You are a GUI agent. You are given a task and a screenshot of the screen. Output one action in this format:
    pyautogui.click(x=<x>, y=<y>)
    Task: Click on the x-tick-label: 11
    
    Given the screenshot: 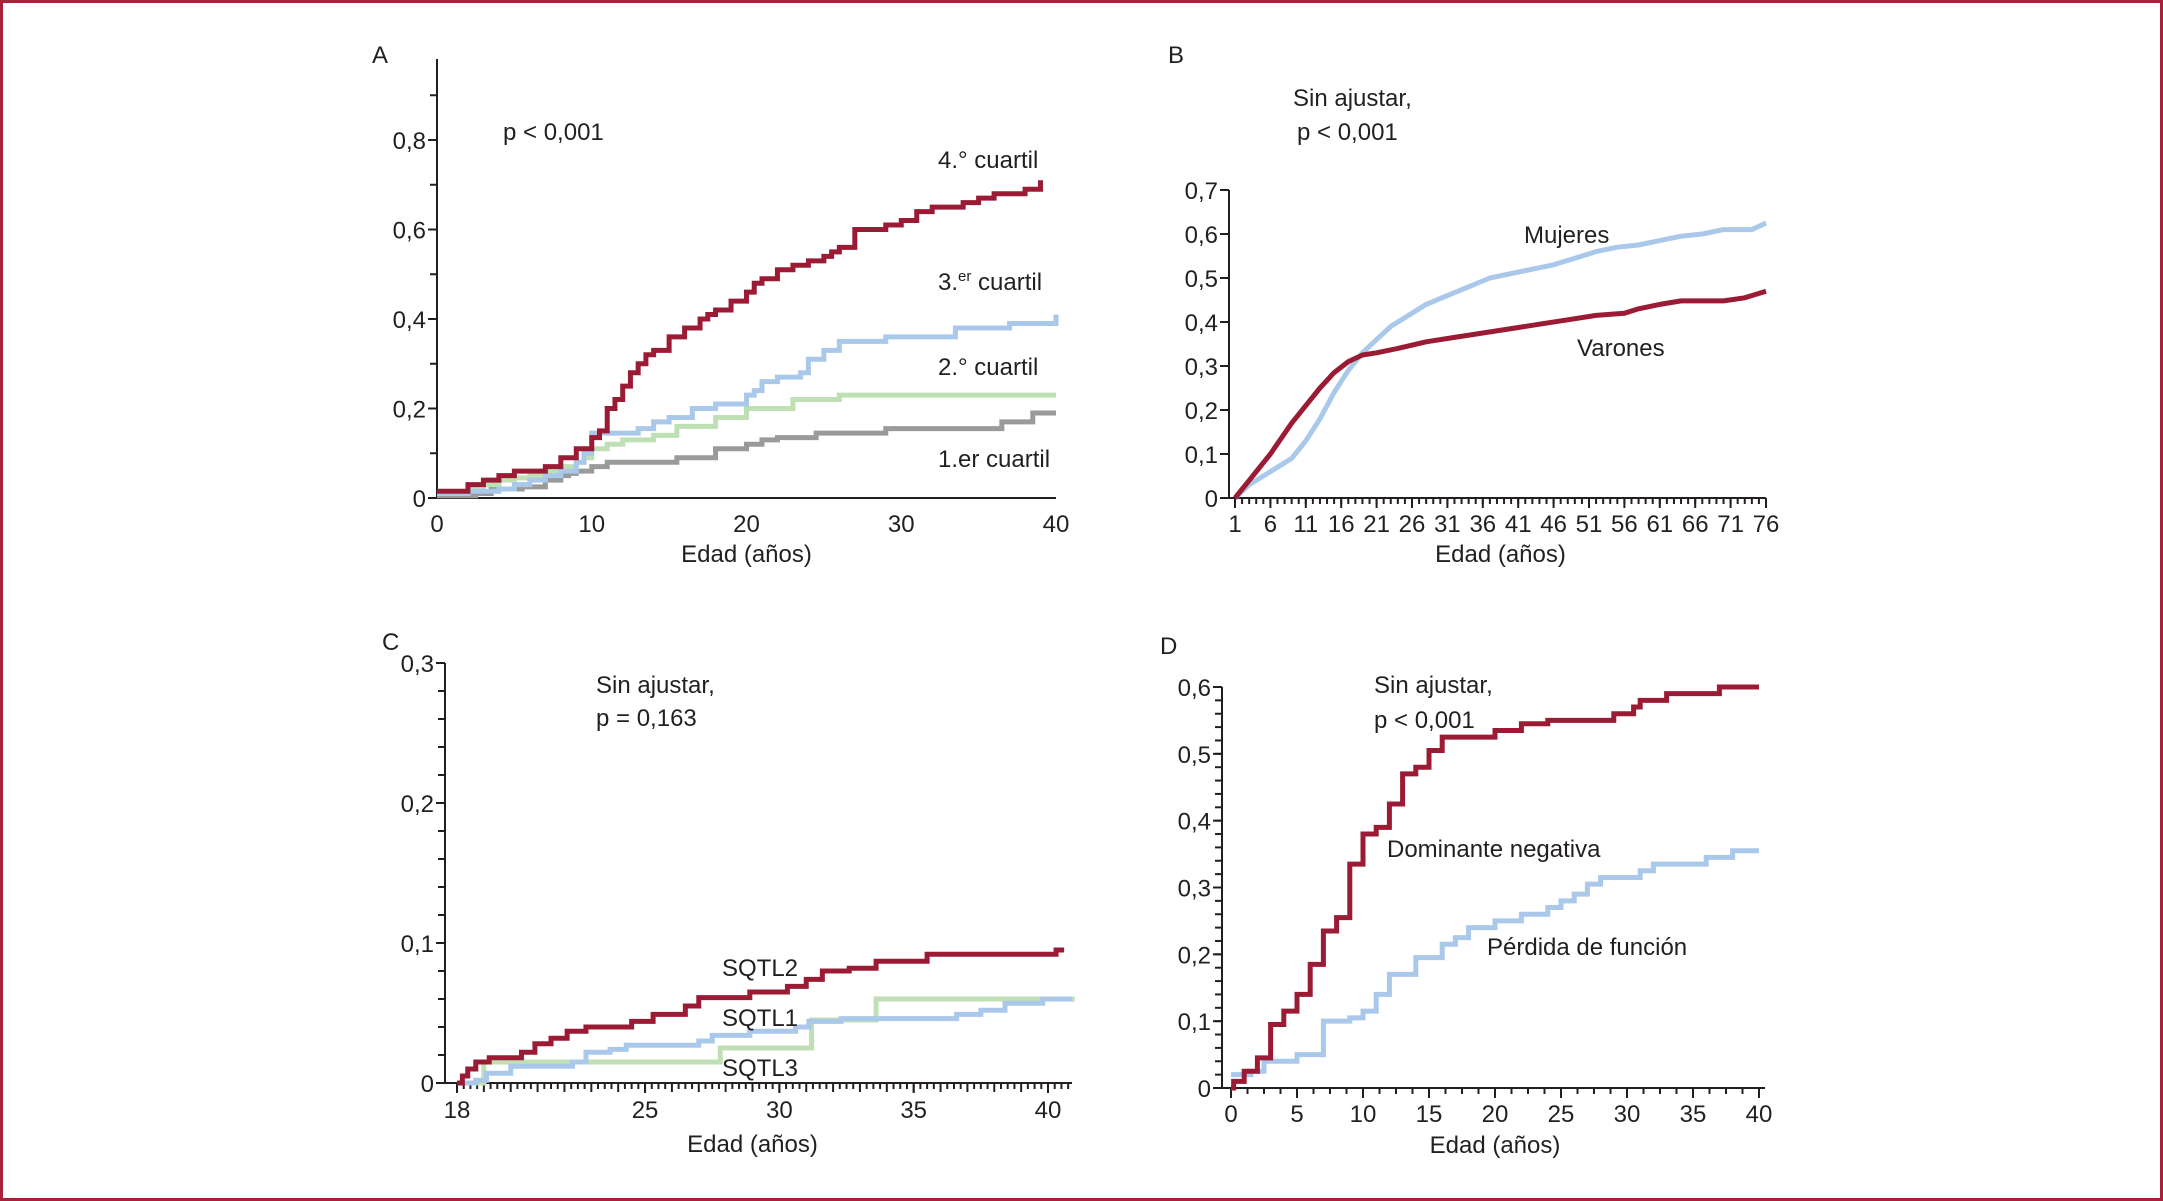 What is the action you would take?
    pyautogui.click(x=1305, y=524)
    